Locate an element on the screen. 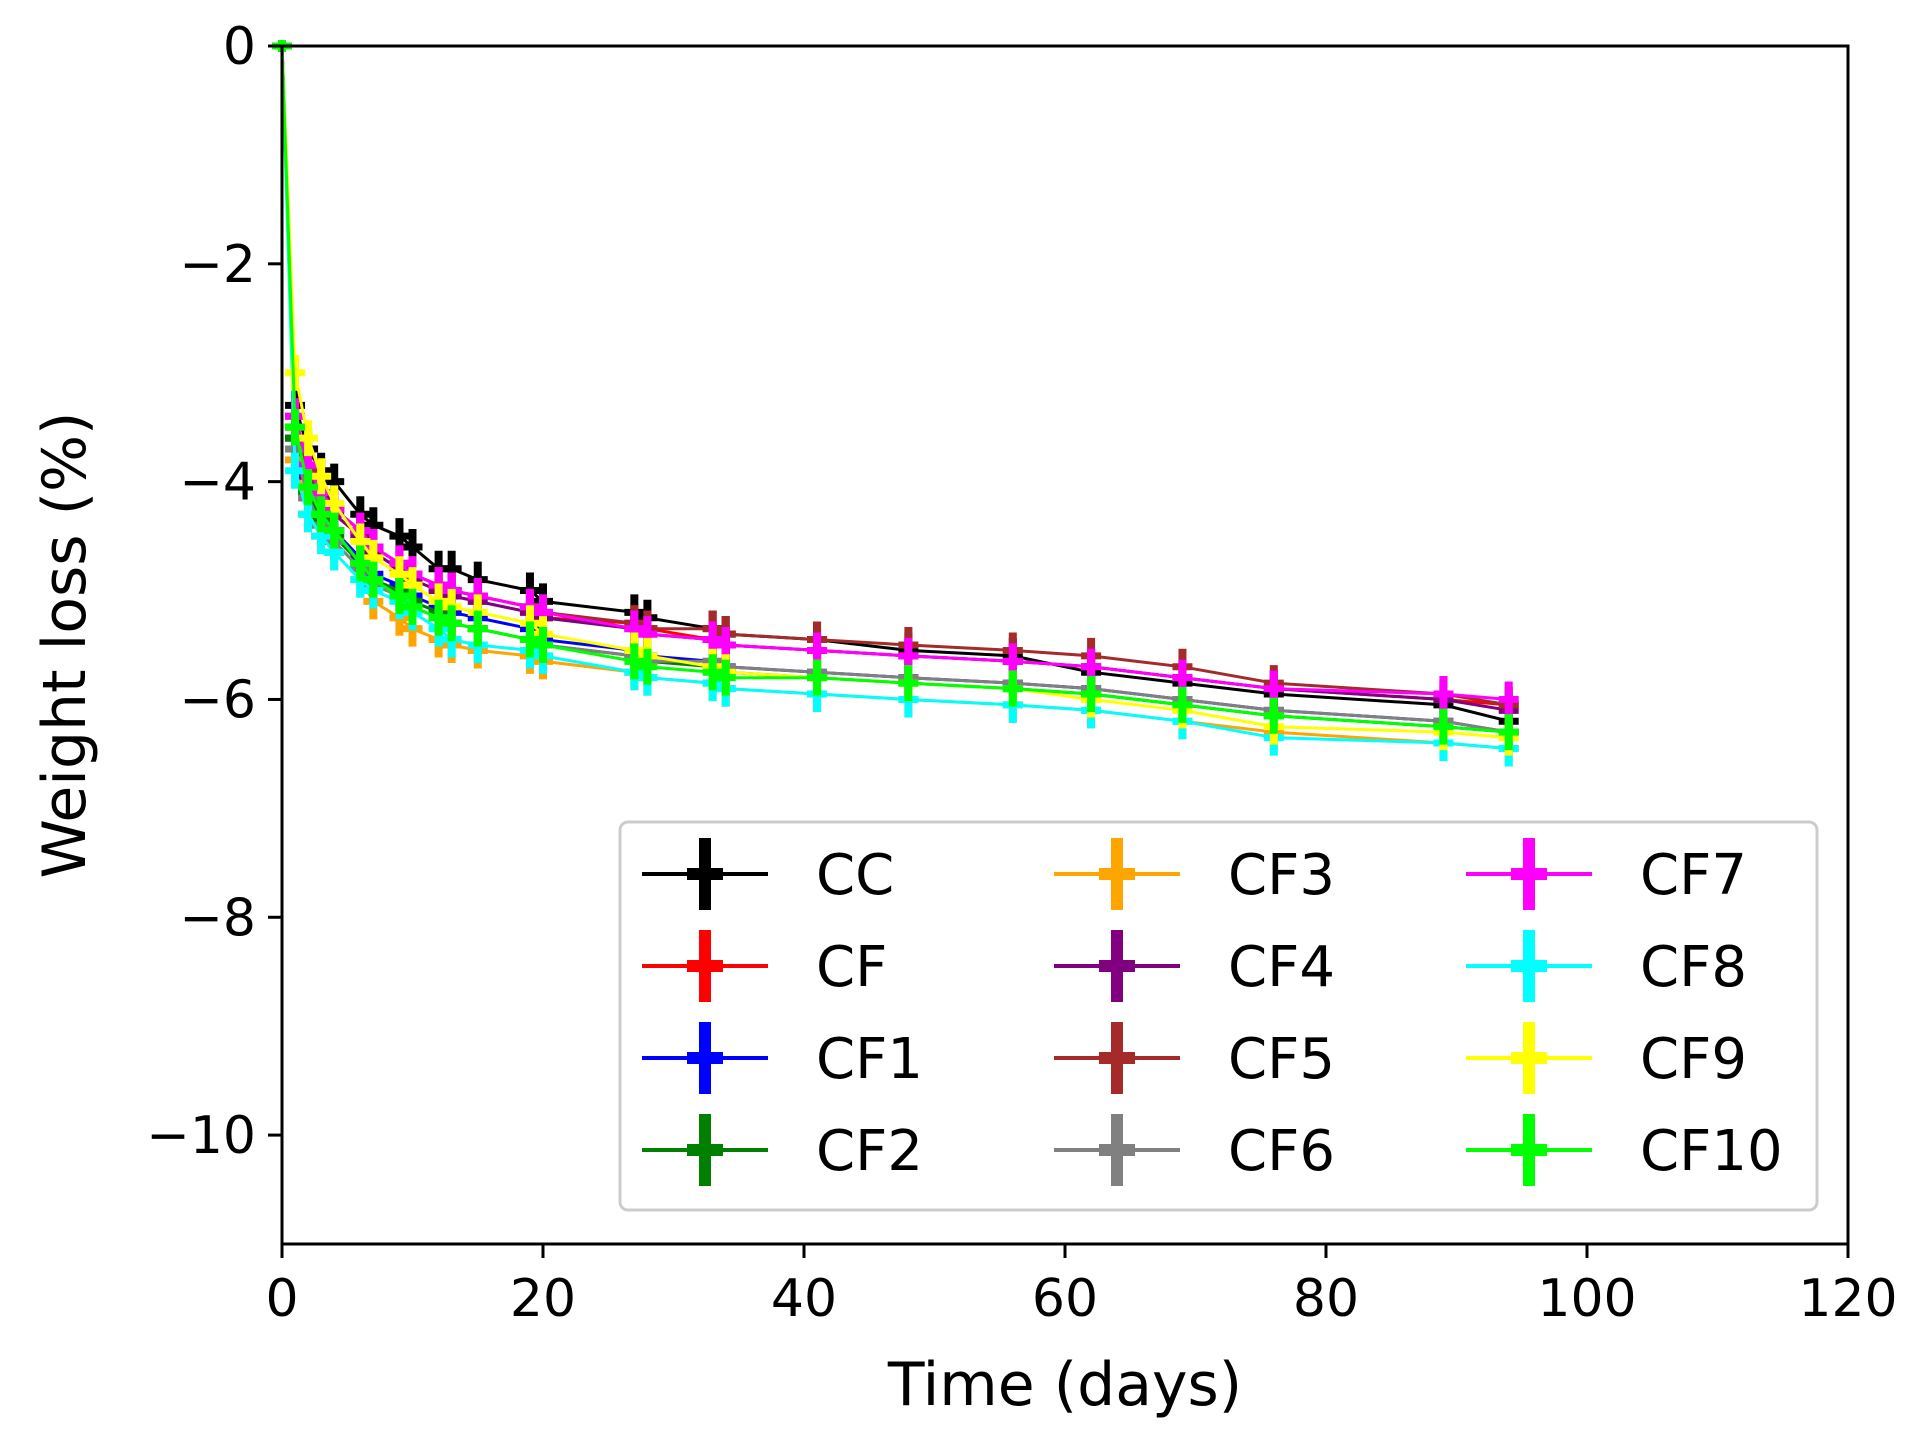 The width and height of the screenshot is (1916, 1455). legend-label-cf4: CF4 is located at coordinates (1281, 967).